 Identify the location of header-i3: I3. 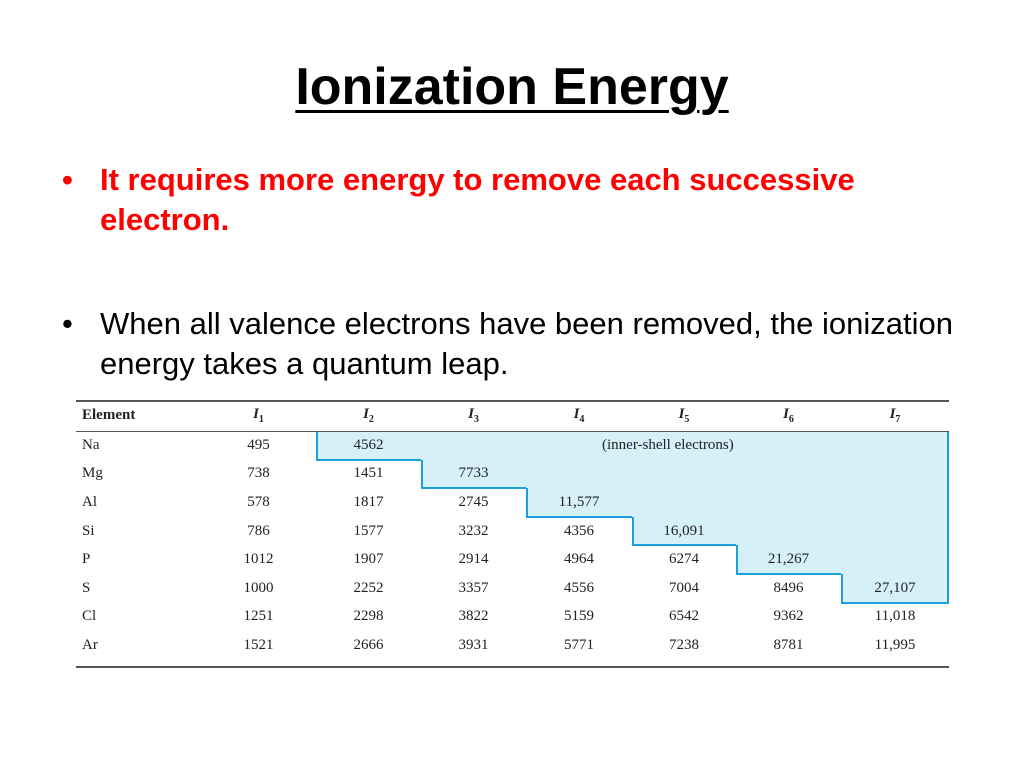
(473, 415).